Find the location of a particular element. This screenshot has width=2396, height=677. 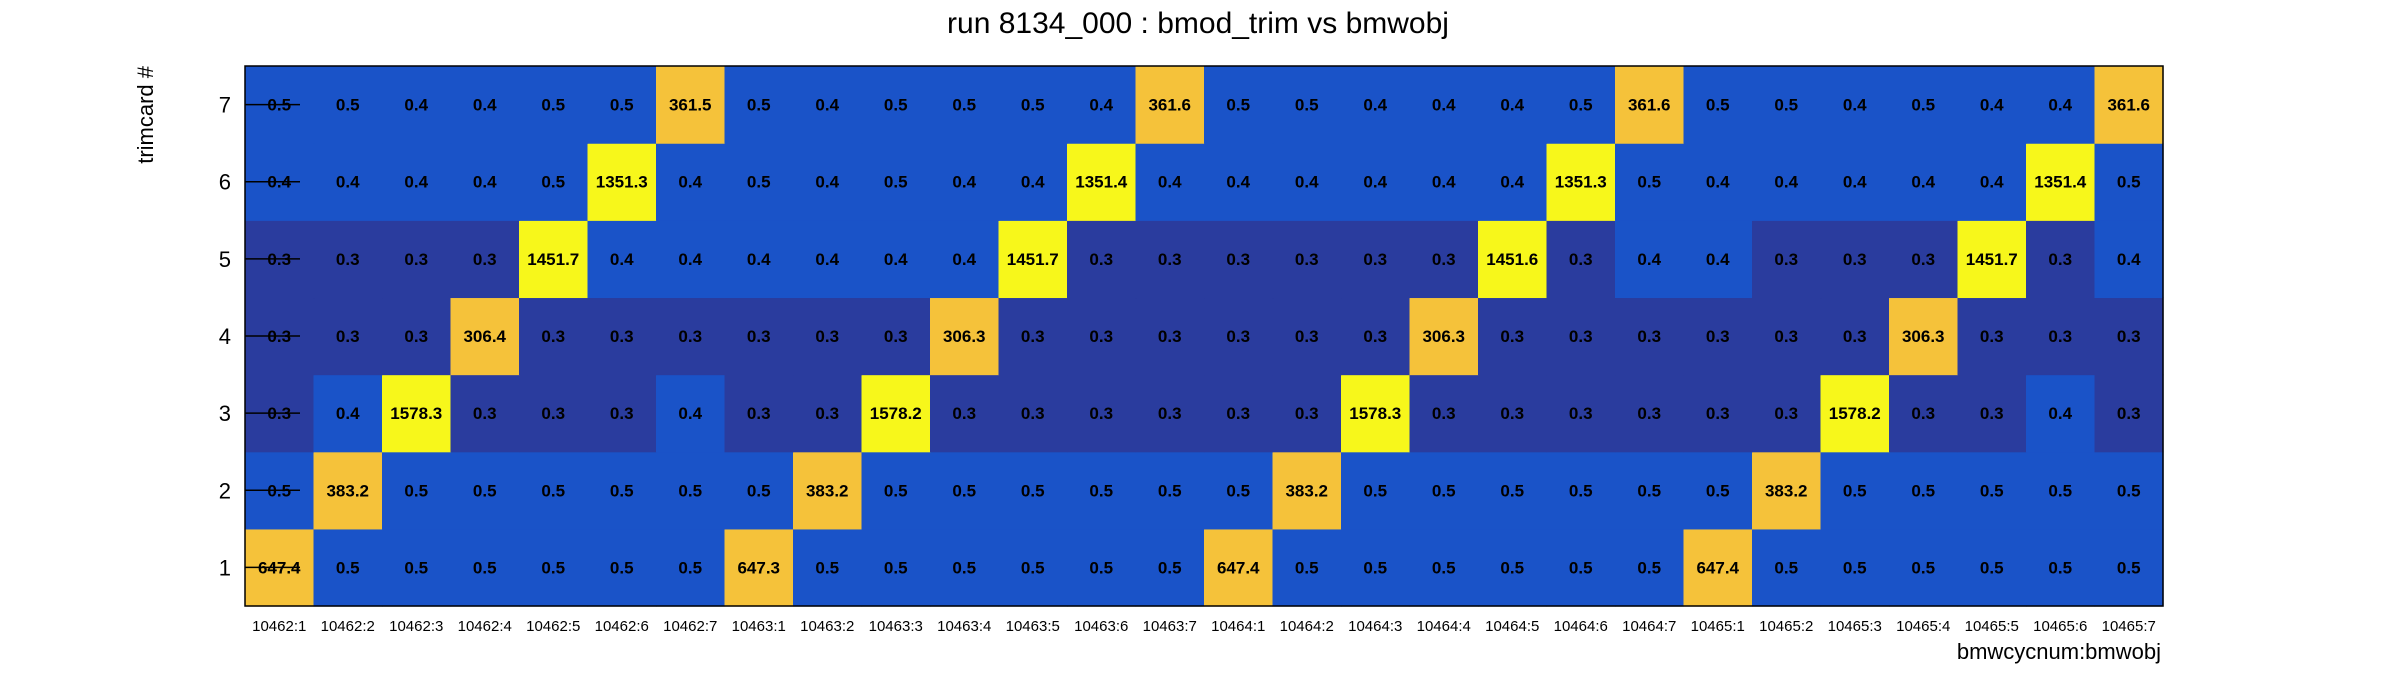

cell-value-label: 647.4 is located at coordinates (1717, 567).